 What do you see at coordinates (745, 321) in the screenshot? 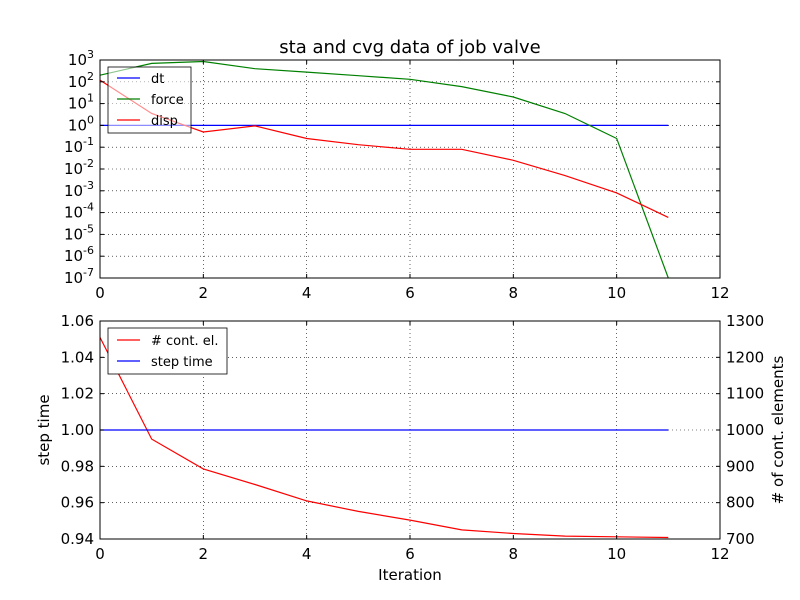
I see `y2-tick-label: 1300` at bounding box center [745, 321].